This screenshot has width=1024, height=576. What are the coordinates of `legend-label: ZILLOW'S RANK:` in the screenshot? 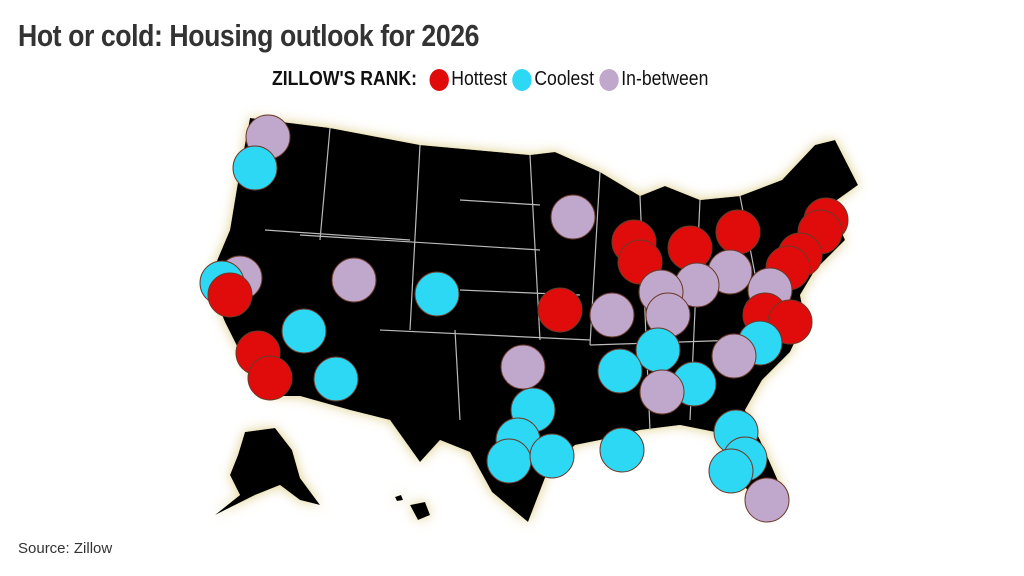 It's located at (344, 79).